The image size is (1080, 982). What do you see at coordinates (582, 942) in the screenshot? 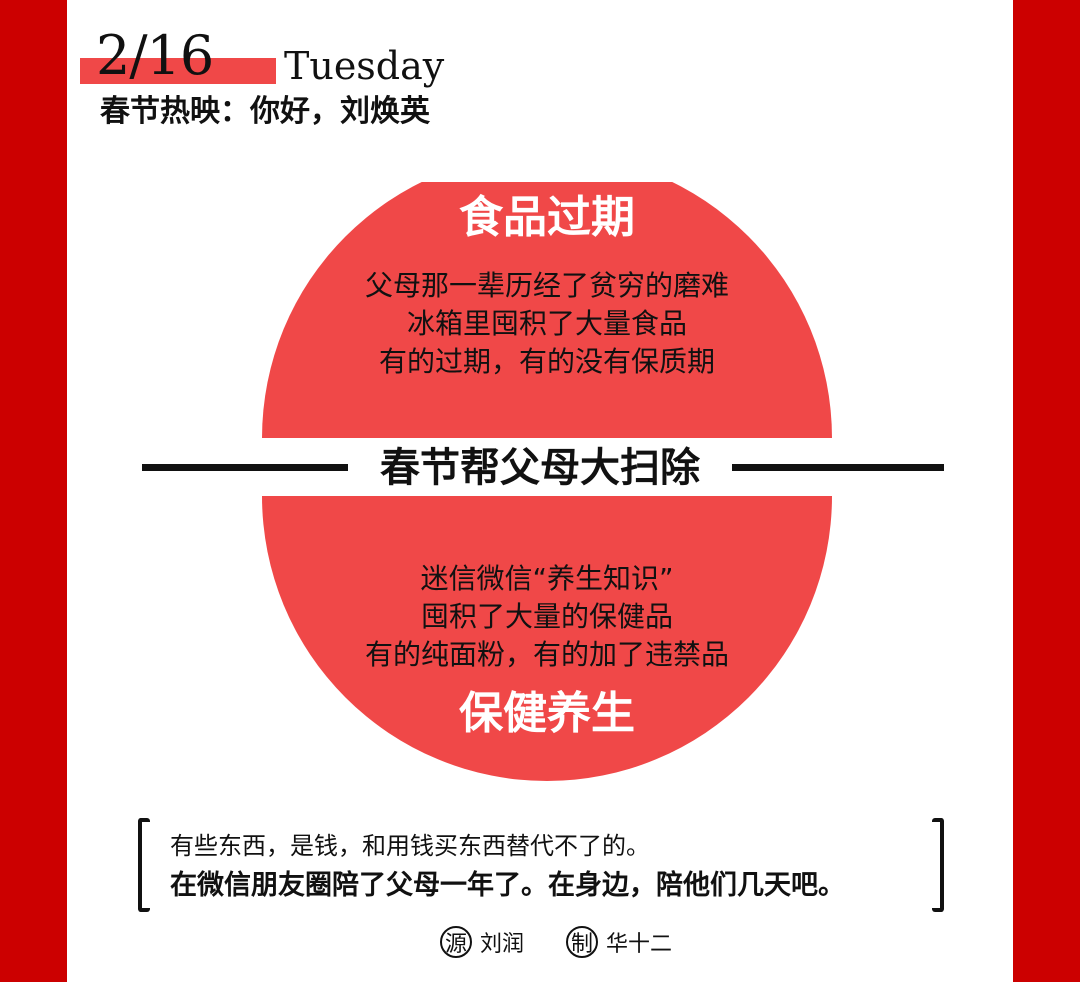
I see `maker-badge: 制` at bounding box center [582, 942].